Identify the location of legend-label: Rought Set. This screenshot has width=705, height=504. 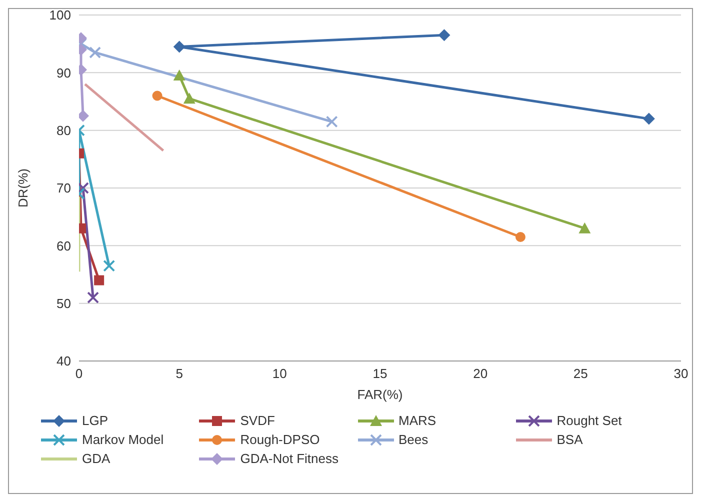
(589, 420).